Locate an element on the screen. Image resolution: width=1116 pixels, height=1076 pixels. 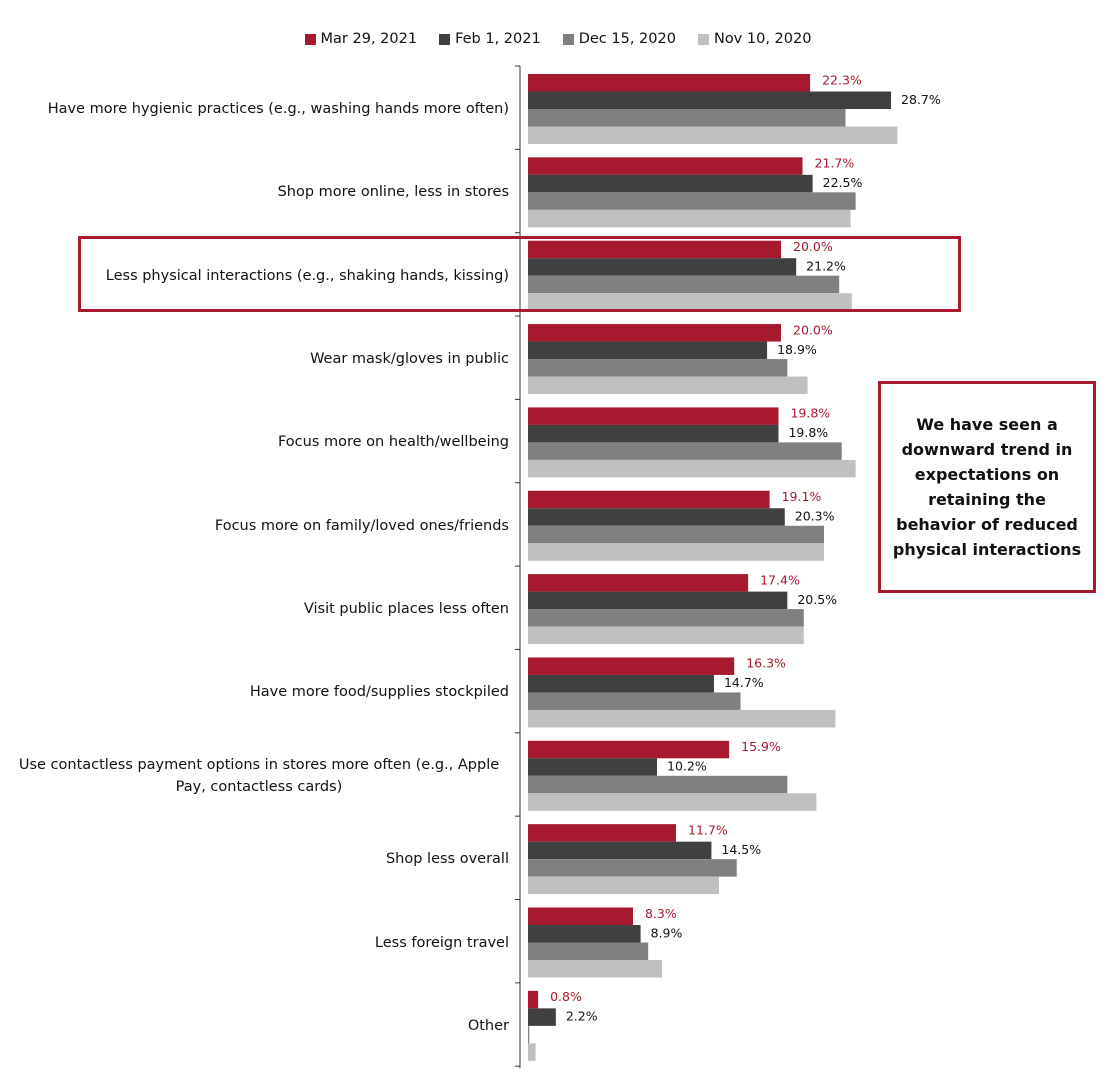
value-label: 10.2% is located at coordinates (687, 766).